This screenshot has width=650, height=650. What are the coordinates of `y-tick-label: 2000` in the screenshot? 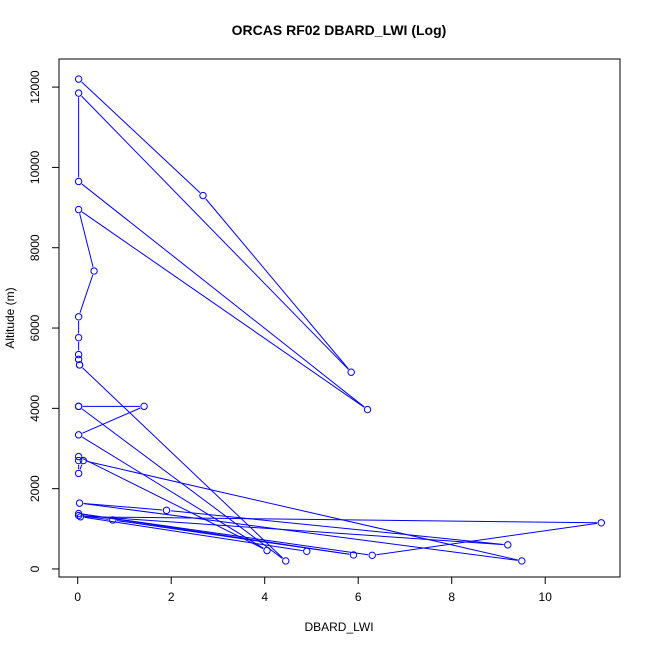 It's located at (35, 488).